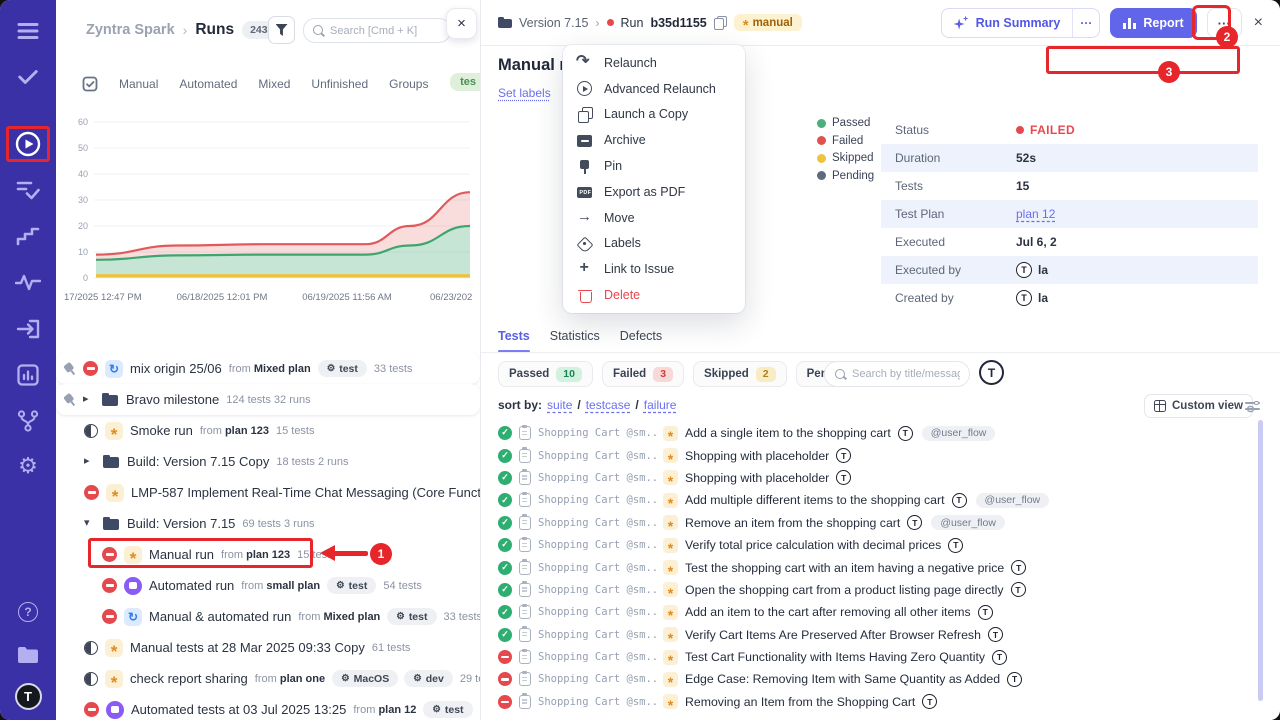 The image size is (1280, 720). What do you see at coordinates (554, 22) in the screenshot?
I see `breadcrumb-folder: Version 7.15` at bounding box center [554, 22].